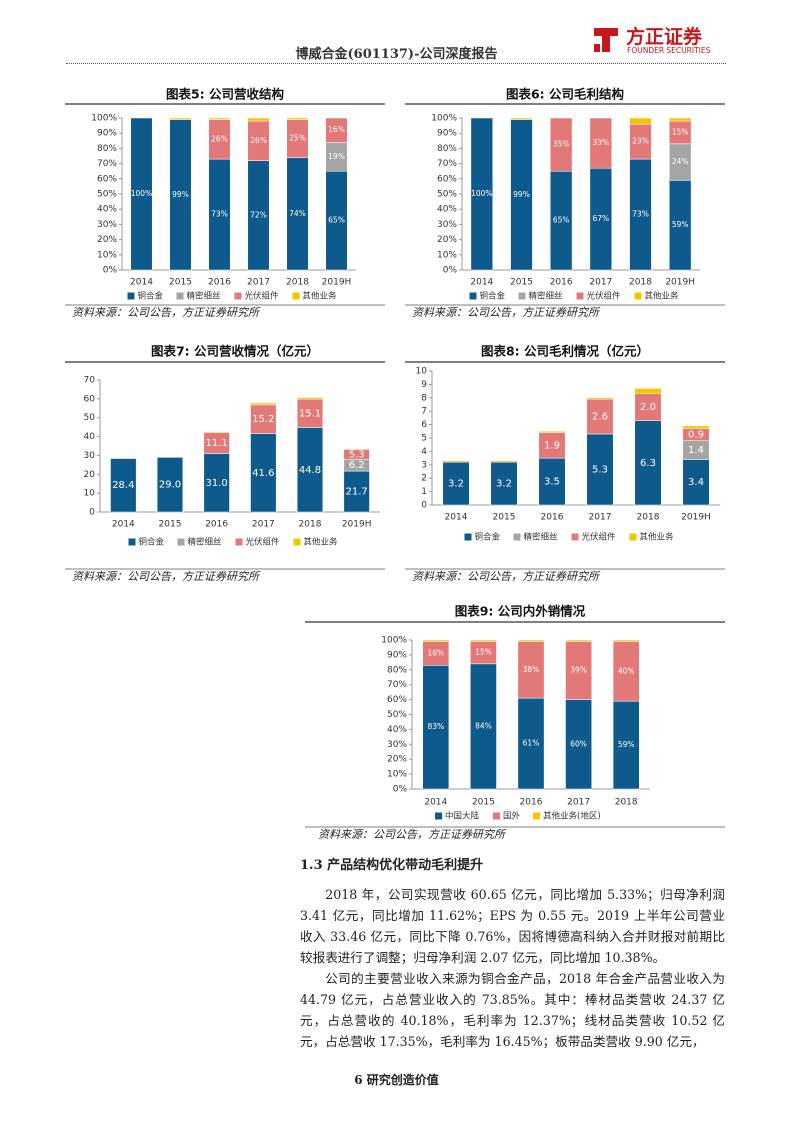  Describe the element at coordinates (357, 465) in the screenshot. I see `data-label: 6.2` at that location.